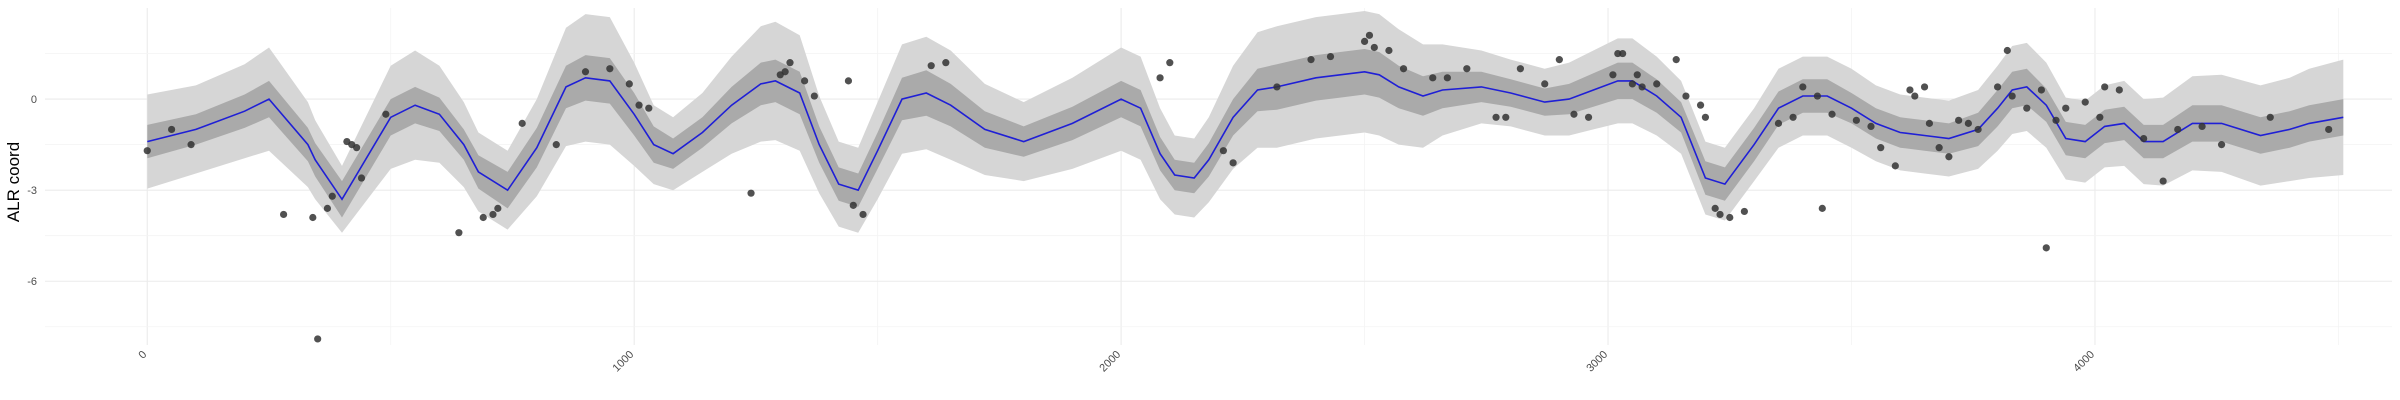 Image resolution: width=2400 pixels, height=400 pixels. Describe the element at coordinates (32, 191) in the screenshot. I see `y-tick-label: -3` at that location.